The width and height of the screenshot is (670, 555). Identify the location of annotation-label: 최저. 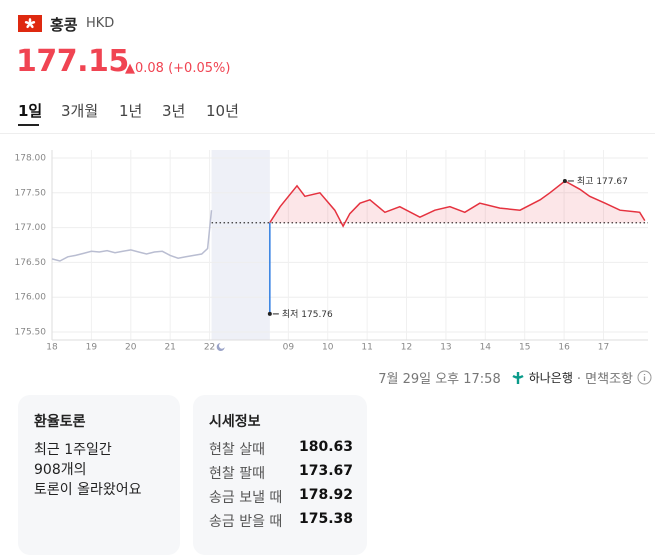
(290, 313).